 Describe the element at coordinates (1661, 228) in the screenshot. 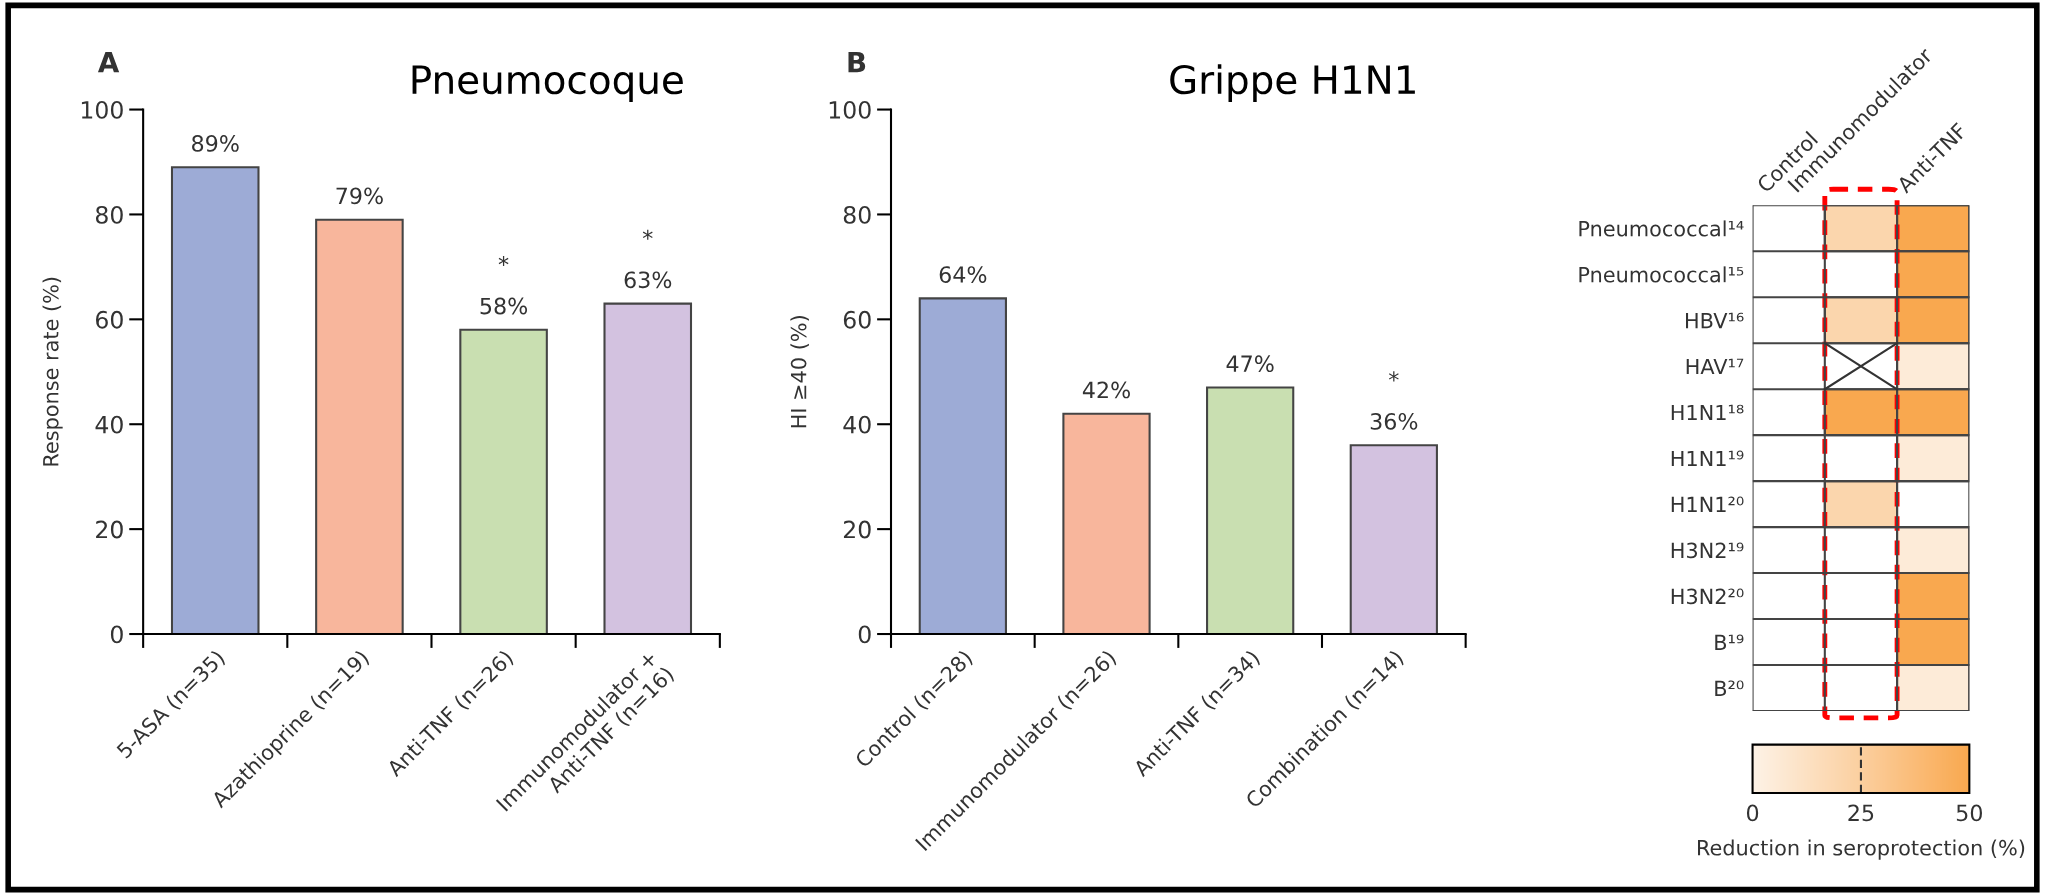

I see `y-tick-label: Pneumococcal¹⁴` at that location.